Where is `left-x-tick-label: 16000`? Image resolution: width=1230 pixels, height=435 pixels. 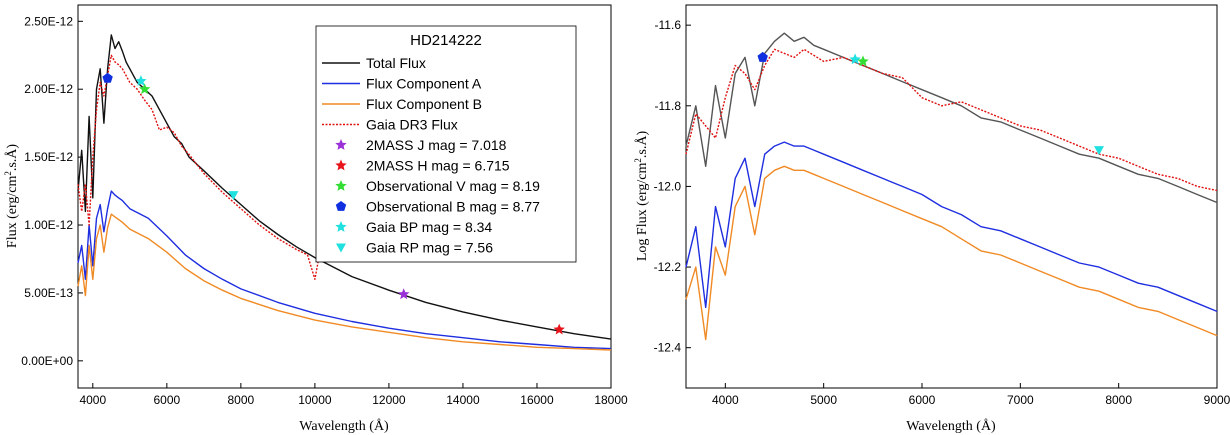 left-x-tick-label: 16000 is located at coordinates (537, 400).